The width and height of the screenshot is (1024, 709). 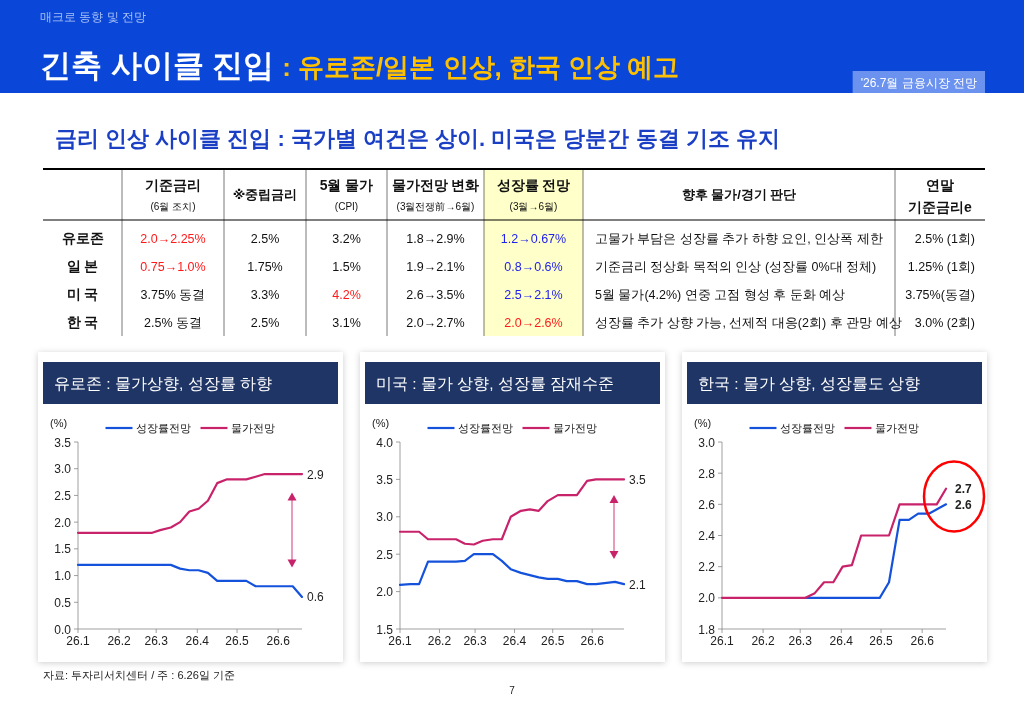 I want to click on text: 3.0% (2회), so click(x=944, y=323).